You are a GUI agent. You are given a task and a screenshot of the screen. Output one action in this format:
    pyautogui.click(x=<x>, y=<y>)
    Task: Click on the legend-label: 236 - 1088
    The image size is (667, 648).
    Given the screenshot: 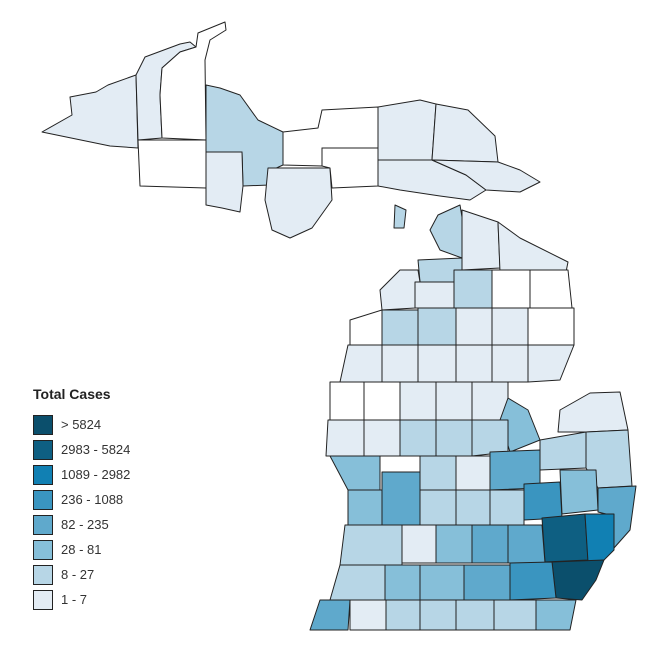 What is the action you would take?
    pyautogui.click(x=92, y=499)
    